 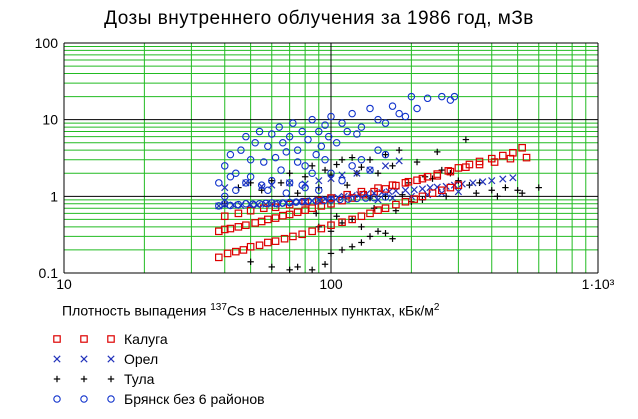 What do you see at coordinates (194, 399) in the screenshot?
I see `legend-label: Брянск без 6 районов` at bounding box center [194, 399].